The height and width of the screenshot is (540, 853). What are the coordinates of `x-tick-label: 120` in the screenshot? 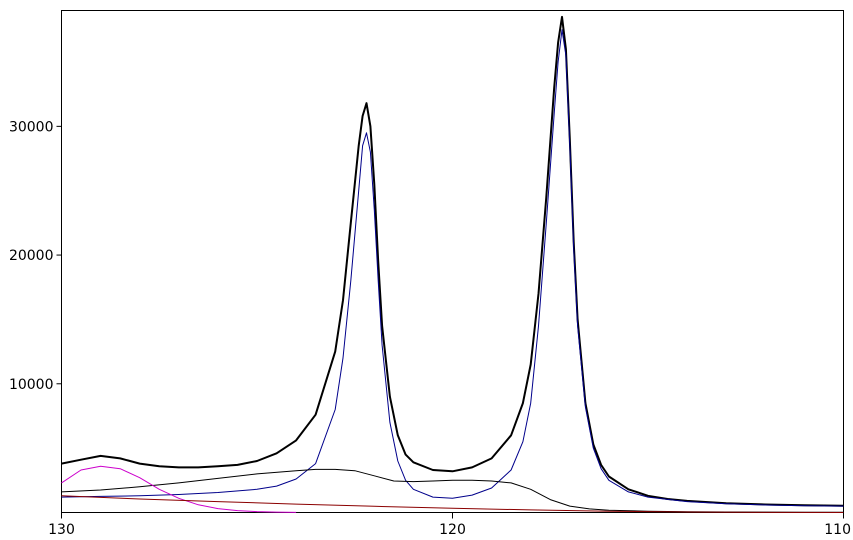 It's located at (452, 530).